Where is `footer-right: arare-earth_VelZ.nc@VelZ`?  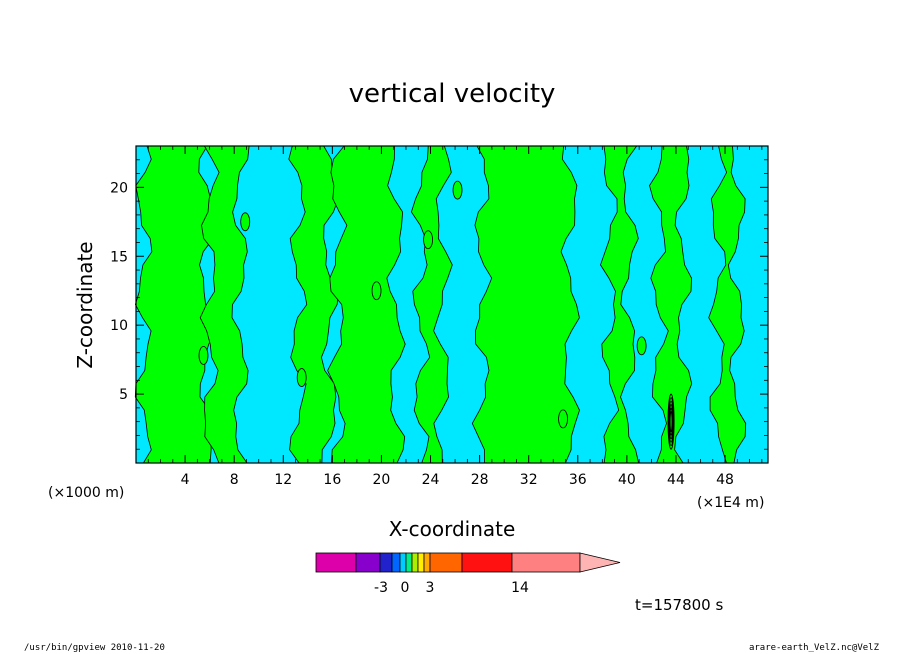
footer-right: arare-earth_VelZ.nc@VelZ is located at coordinates (813, 648).